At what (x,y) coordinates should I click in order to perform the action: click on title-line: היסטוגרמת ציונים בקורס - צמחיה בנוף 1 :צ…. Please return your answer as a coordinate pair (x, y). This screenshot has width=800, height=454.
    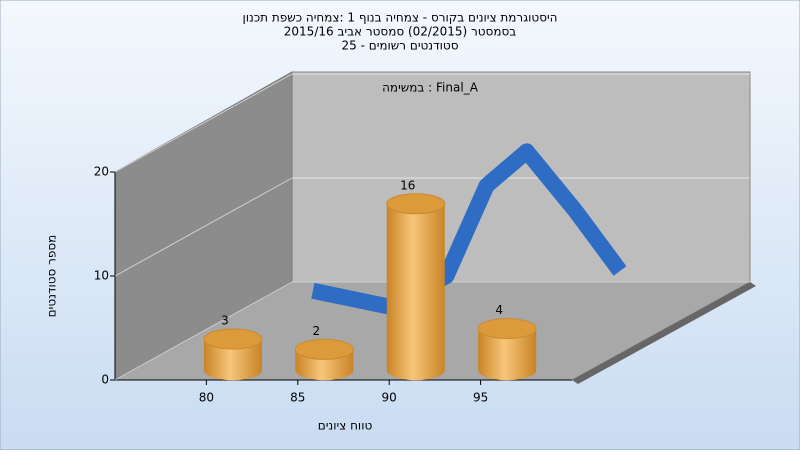
    Looking at the image, I should click on (399, 18).